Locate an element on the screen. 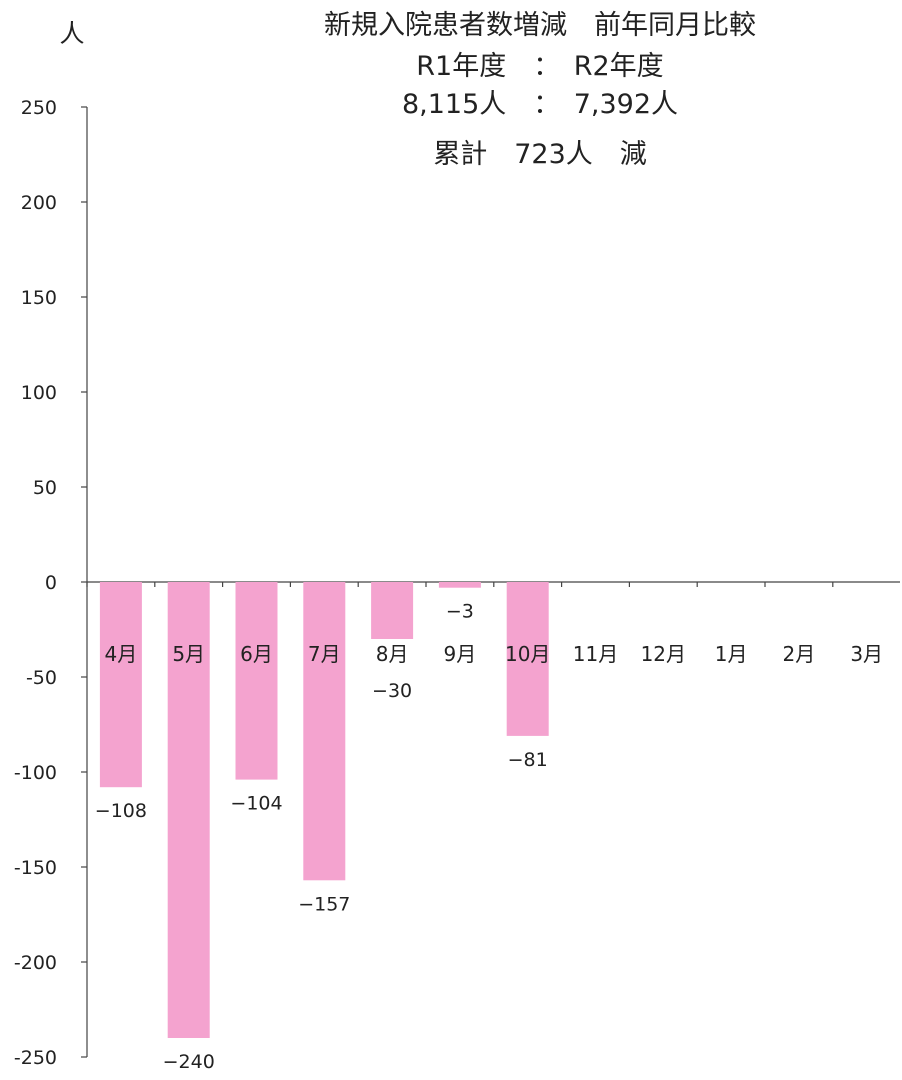  y-tick-label: -250 is located at coordinates (35, 1058).